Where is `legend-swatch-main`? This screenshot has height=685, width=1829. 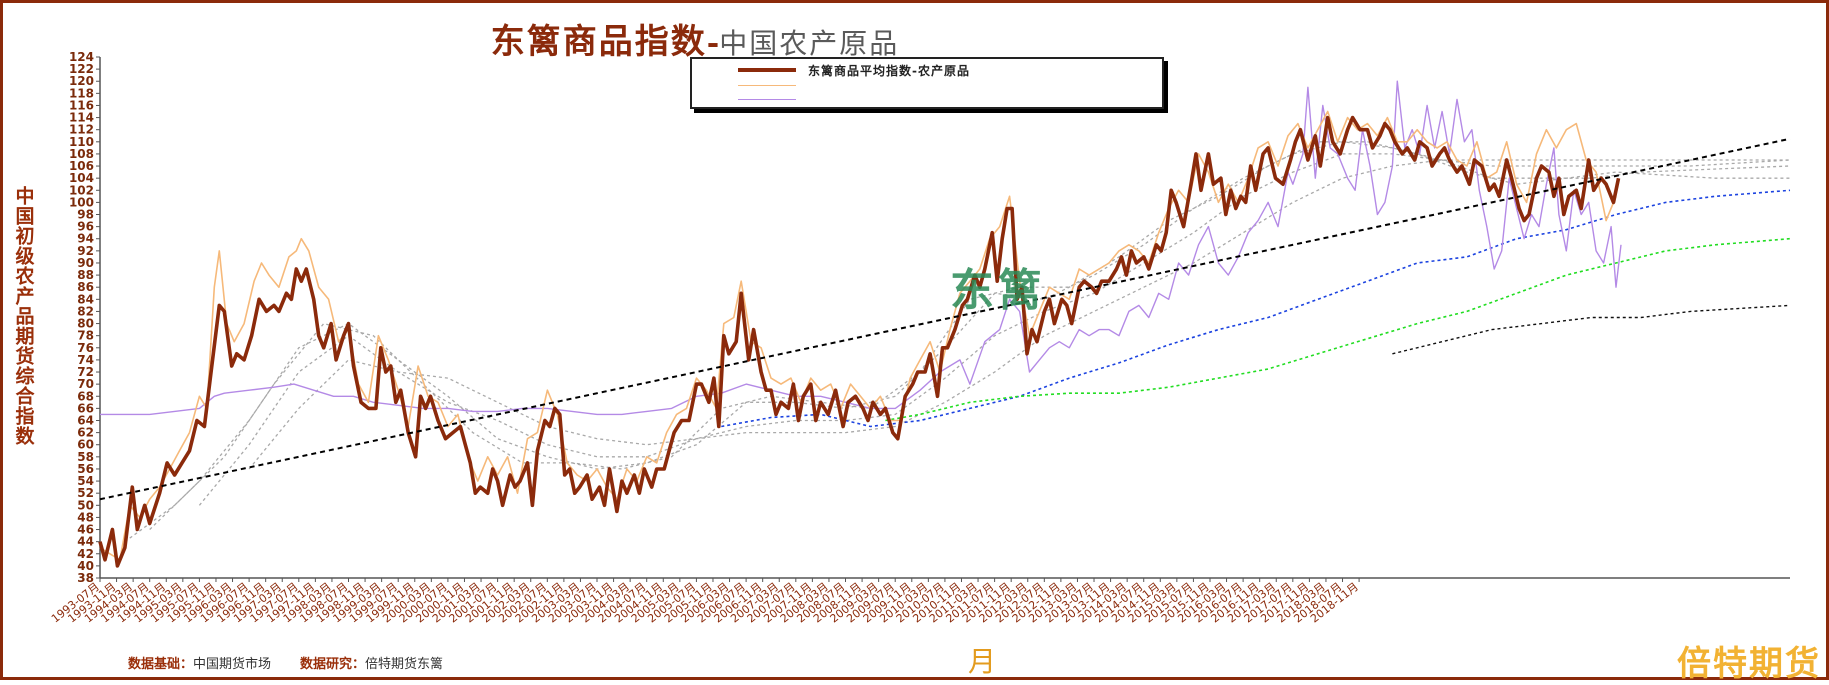
legend-swatch-main is located at coordinates (767, 70).